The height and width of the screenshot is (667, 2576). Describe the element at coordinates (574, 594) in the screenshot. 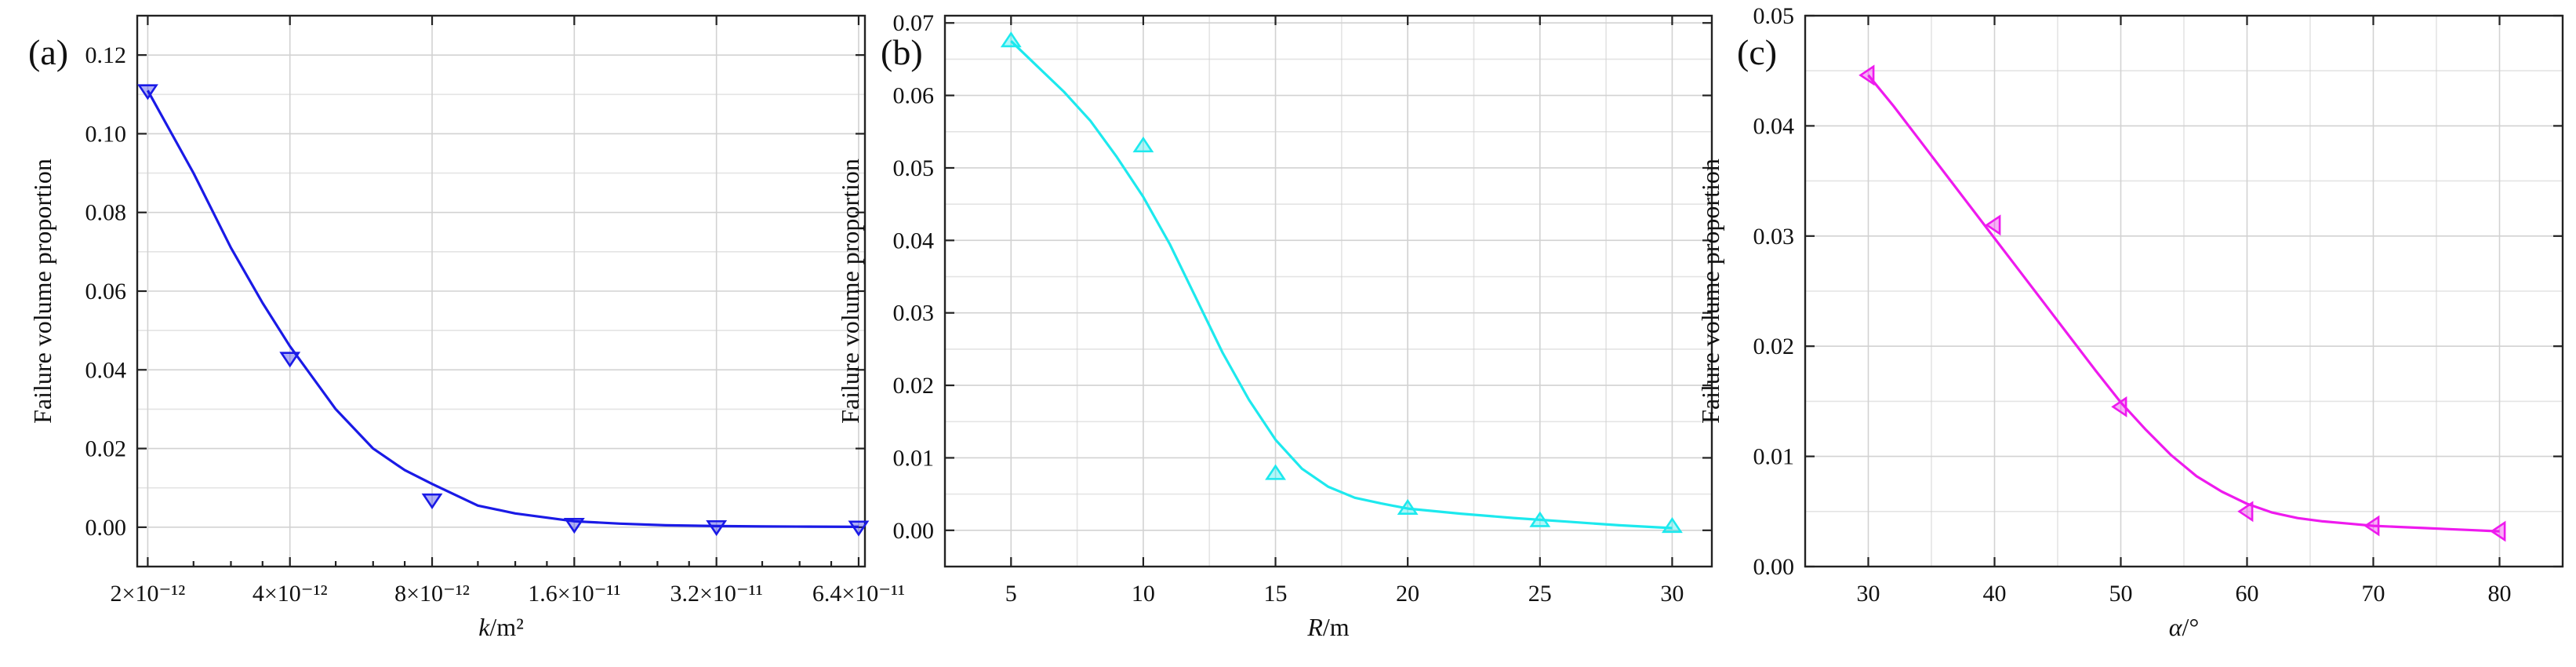

I see `x-tick-label: 1.6×10⁻¹¹` at that location.